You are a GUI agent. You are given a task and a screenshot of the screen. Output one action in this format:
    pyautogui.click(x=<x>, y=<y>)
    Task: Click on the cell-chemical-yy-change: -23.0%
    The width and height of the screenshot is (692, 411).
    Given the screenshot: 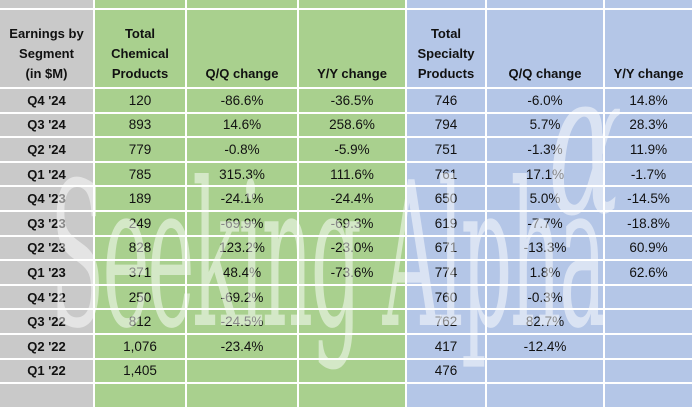 What is the action you would take?
    pyautogui.click(x=352, y=248)
    